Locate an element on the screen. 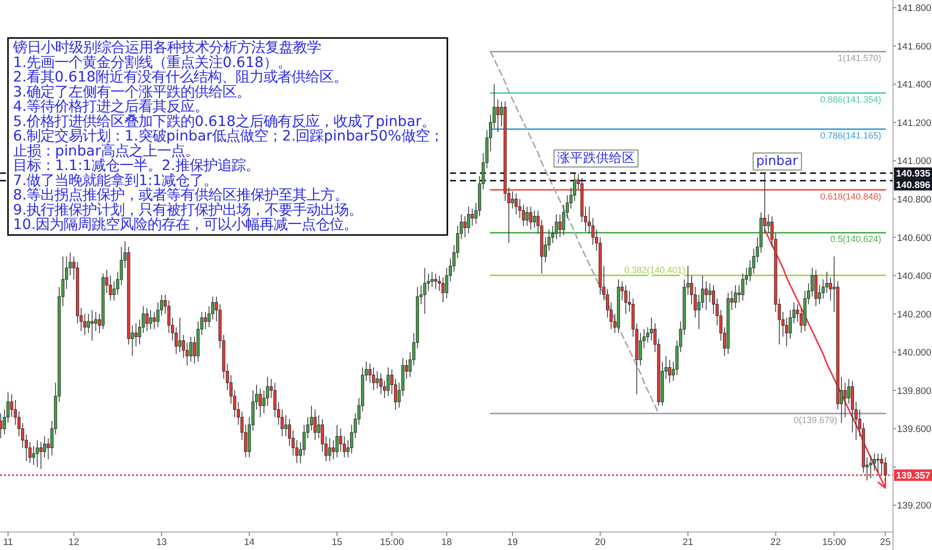 This screenshot has width=932, height=550. series-label: 0.786(141.165) is located at coordinates (851, 135).